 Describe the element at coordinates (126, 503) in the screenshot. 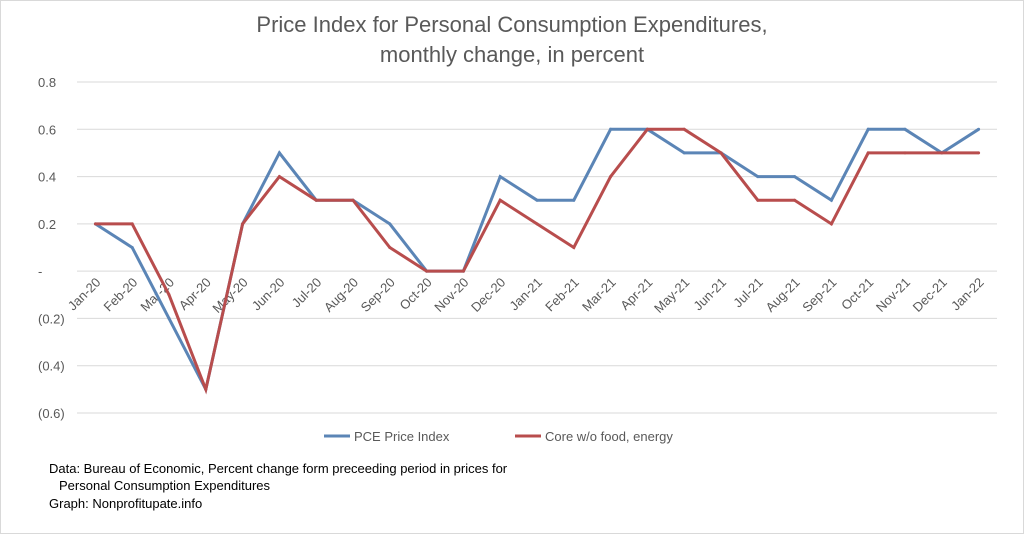

I see `footnote-graph-credit: Graph: Nonprofitupate.info` at that location.